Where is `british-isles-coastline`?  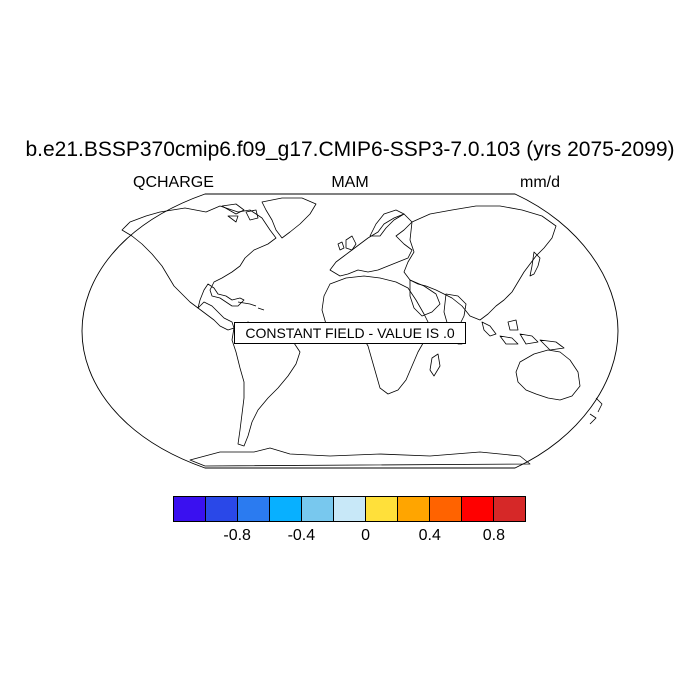
british-isles-coastline is located at coordinates (347, 243).